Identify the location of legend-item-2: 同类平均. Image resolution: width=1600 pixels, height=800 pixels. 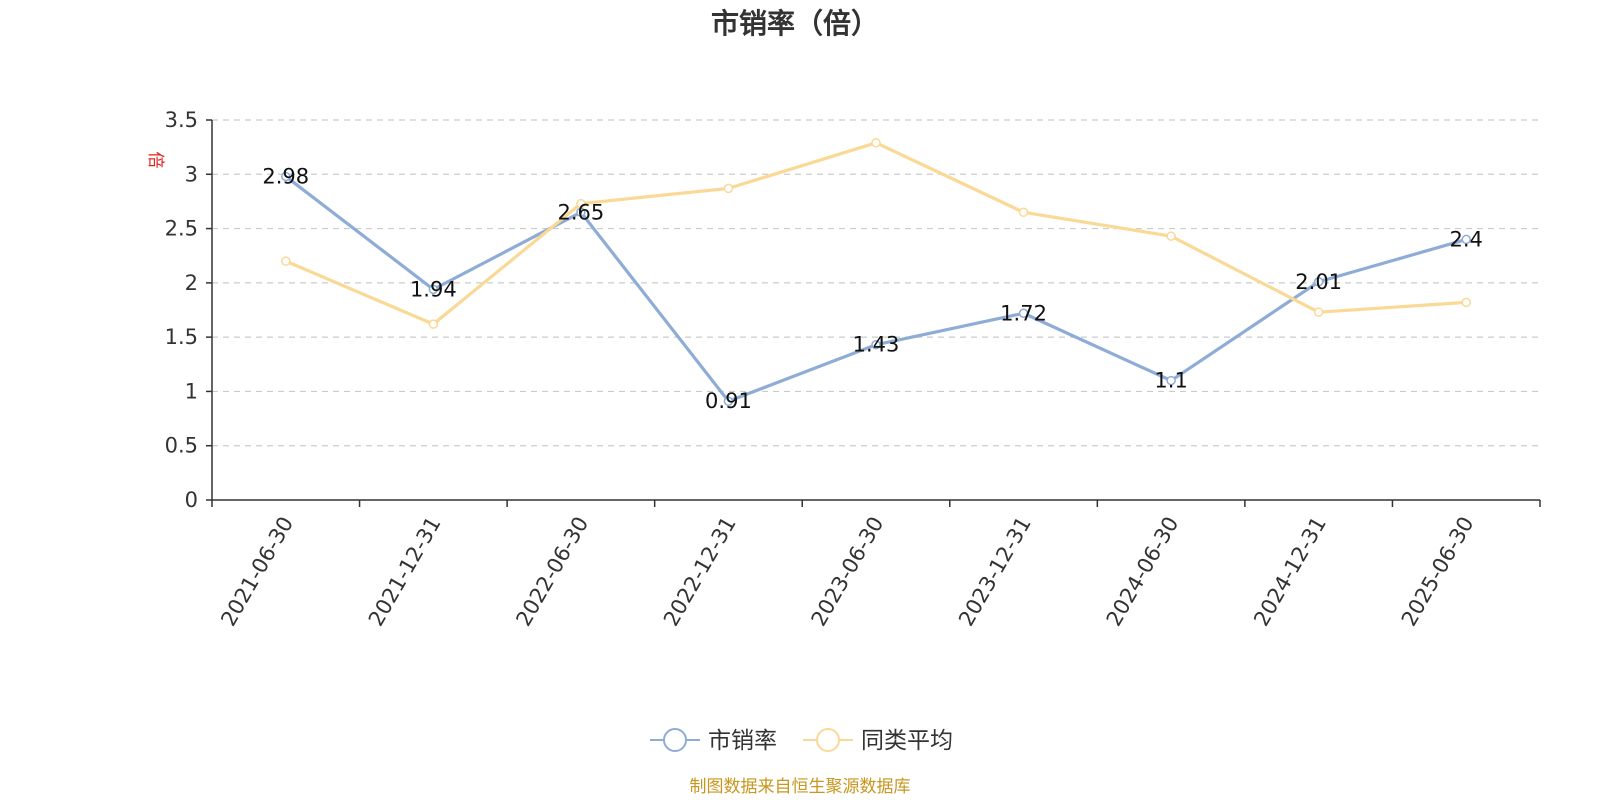
(878, 741).